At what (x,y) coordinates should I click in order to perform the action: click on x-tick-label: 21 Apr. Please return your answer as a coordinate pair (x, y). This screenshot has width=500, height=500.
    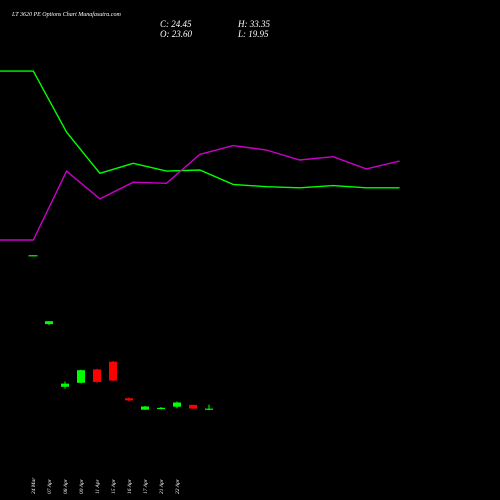
    Looking at the image, I should click on (162, 486).